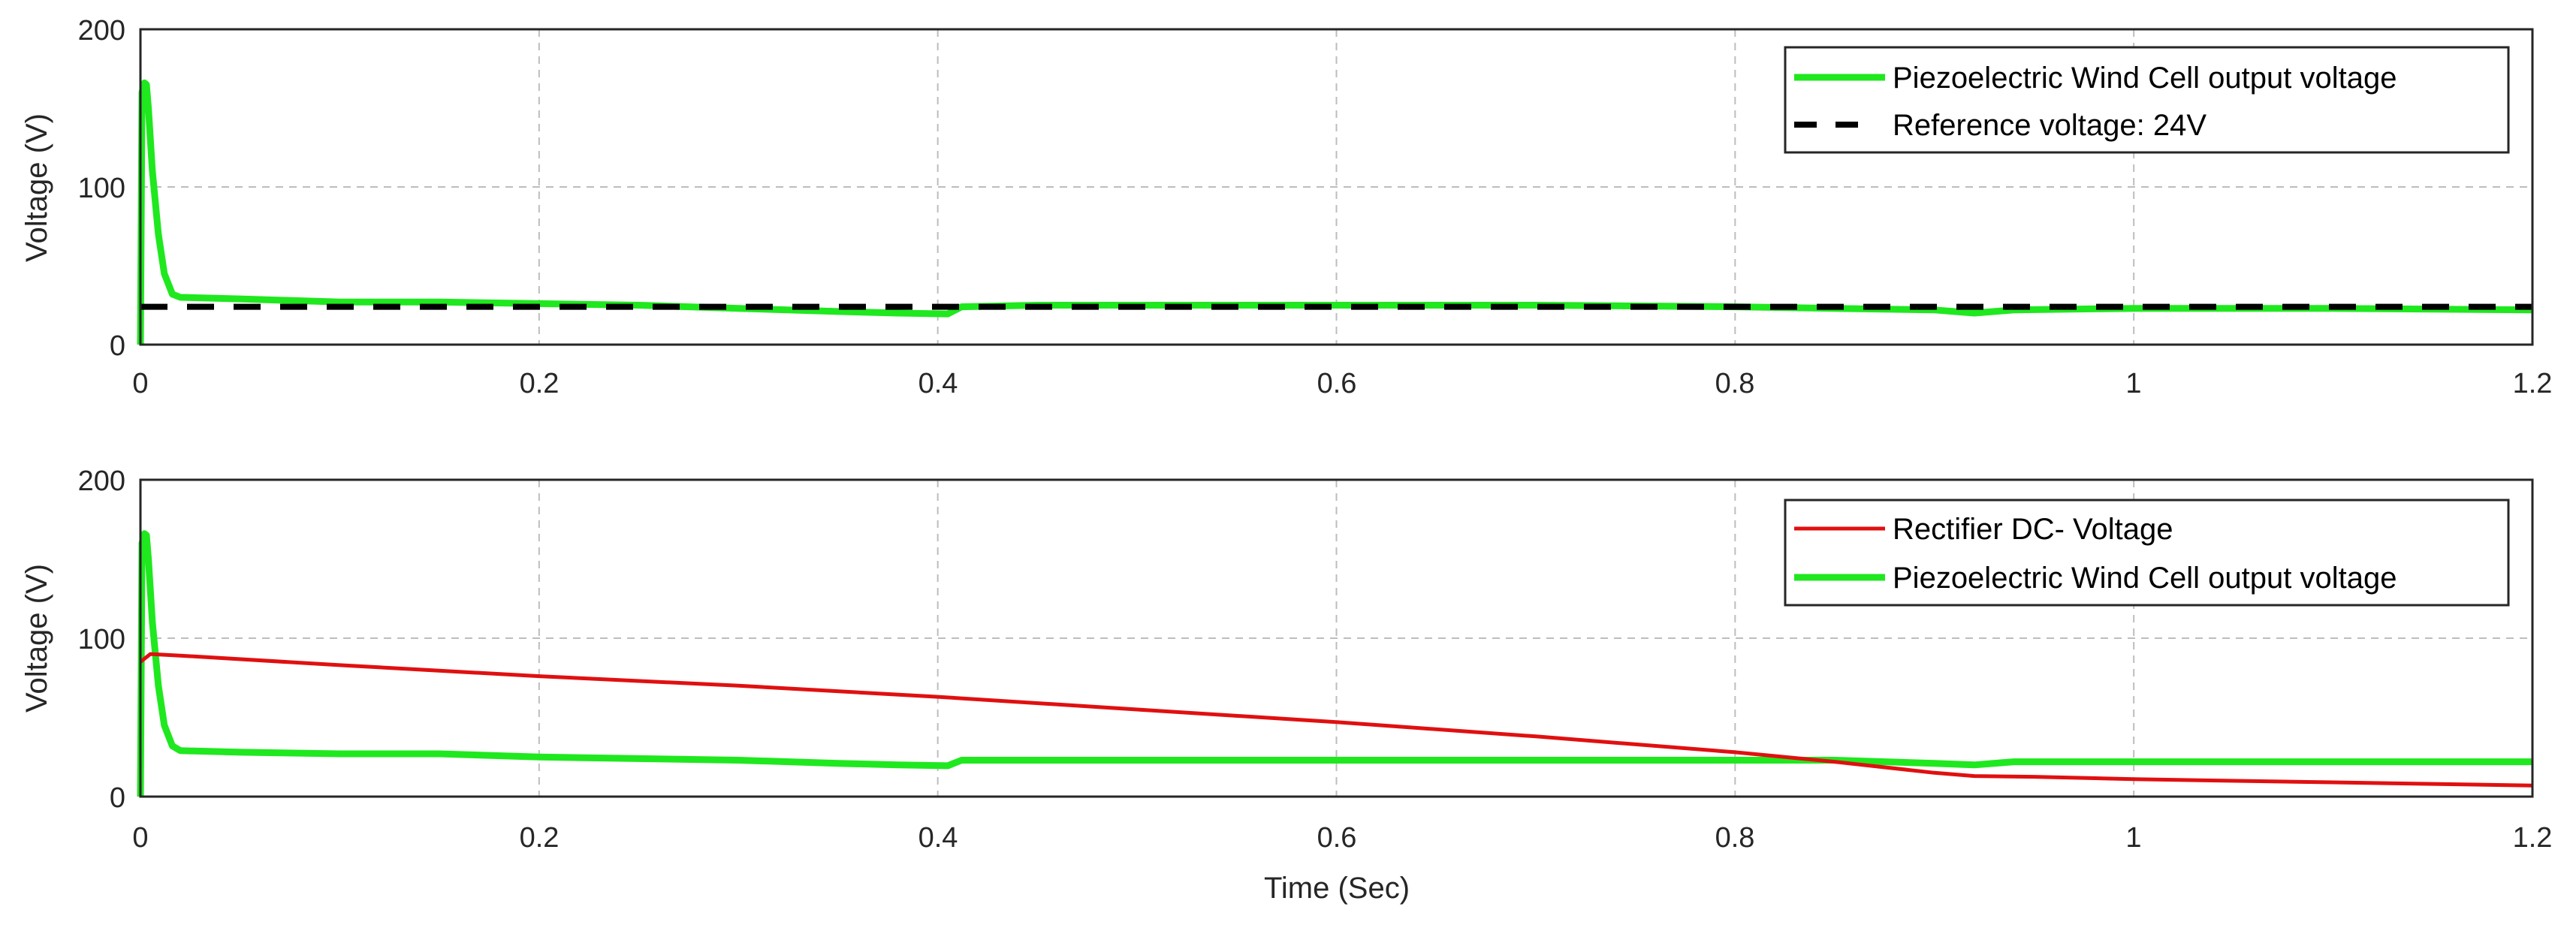 Image resolution: width=2576 pixels, height=931 pixels. I want to click on bottom-xtick-0: 0, so click(140, 838).